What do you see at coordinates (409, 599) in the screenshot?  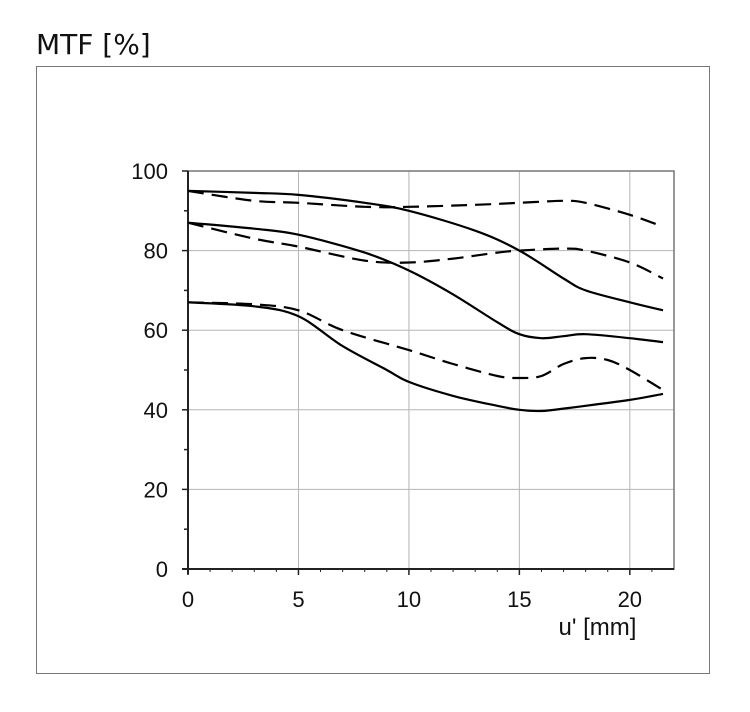 I see `x-tick-label: 10` at bounding box center [409, 599].